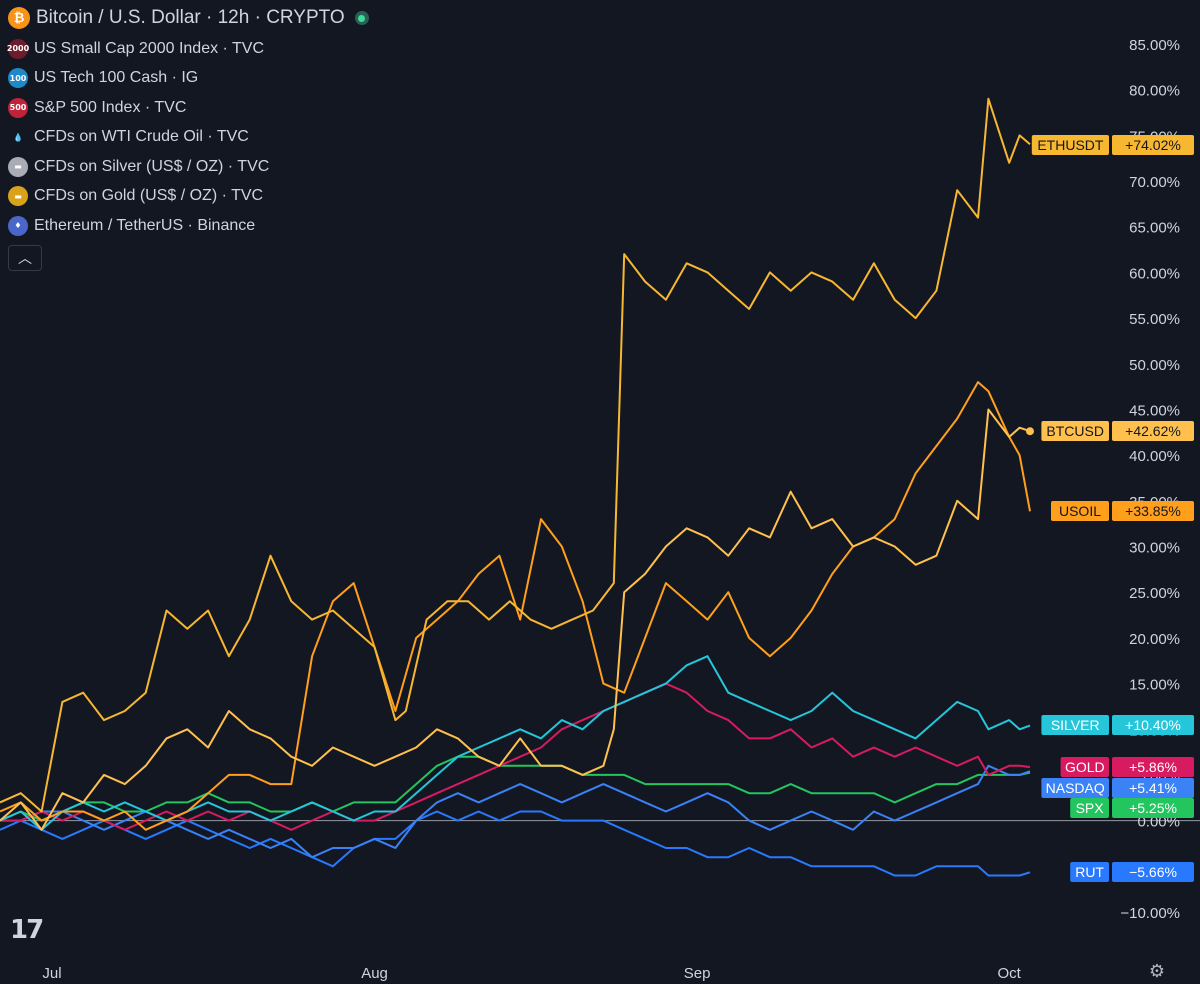  I want to click on settings-icon: ⚙, so click(1157, 971).